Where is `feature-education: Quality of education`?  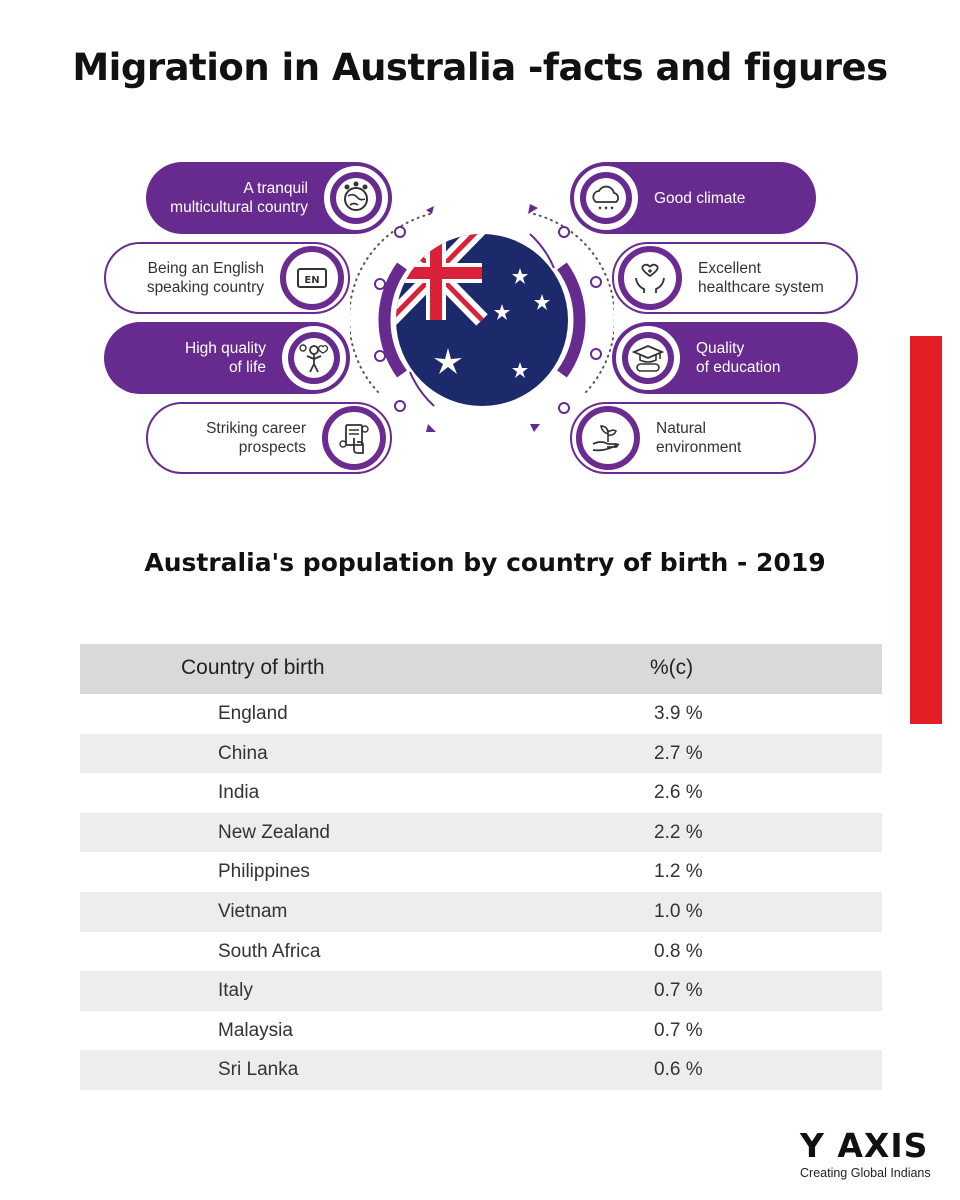
feature-education: Quality of education is located at coordinates (735, 358).